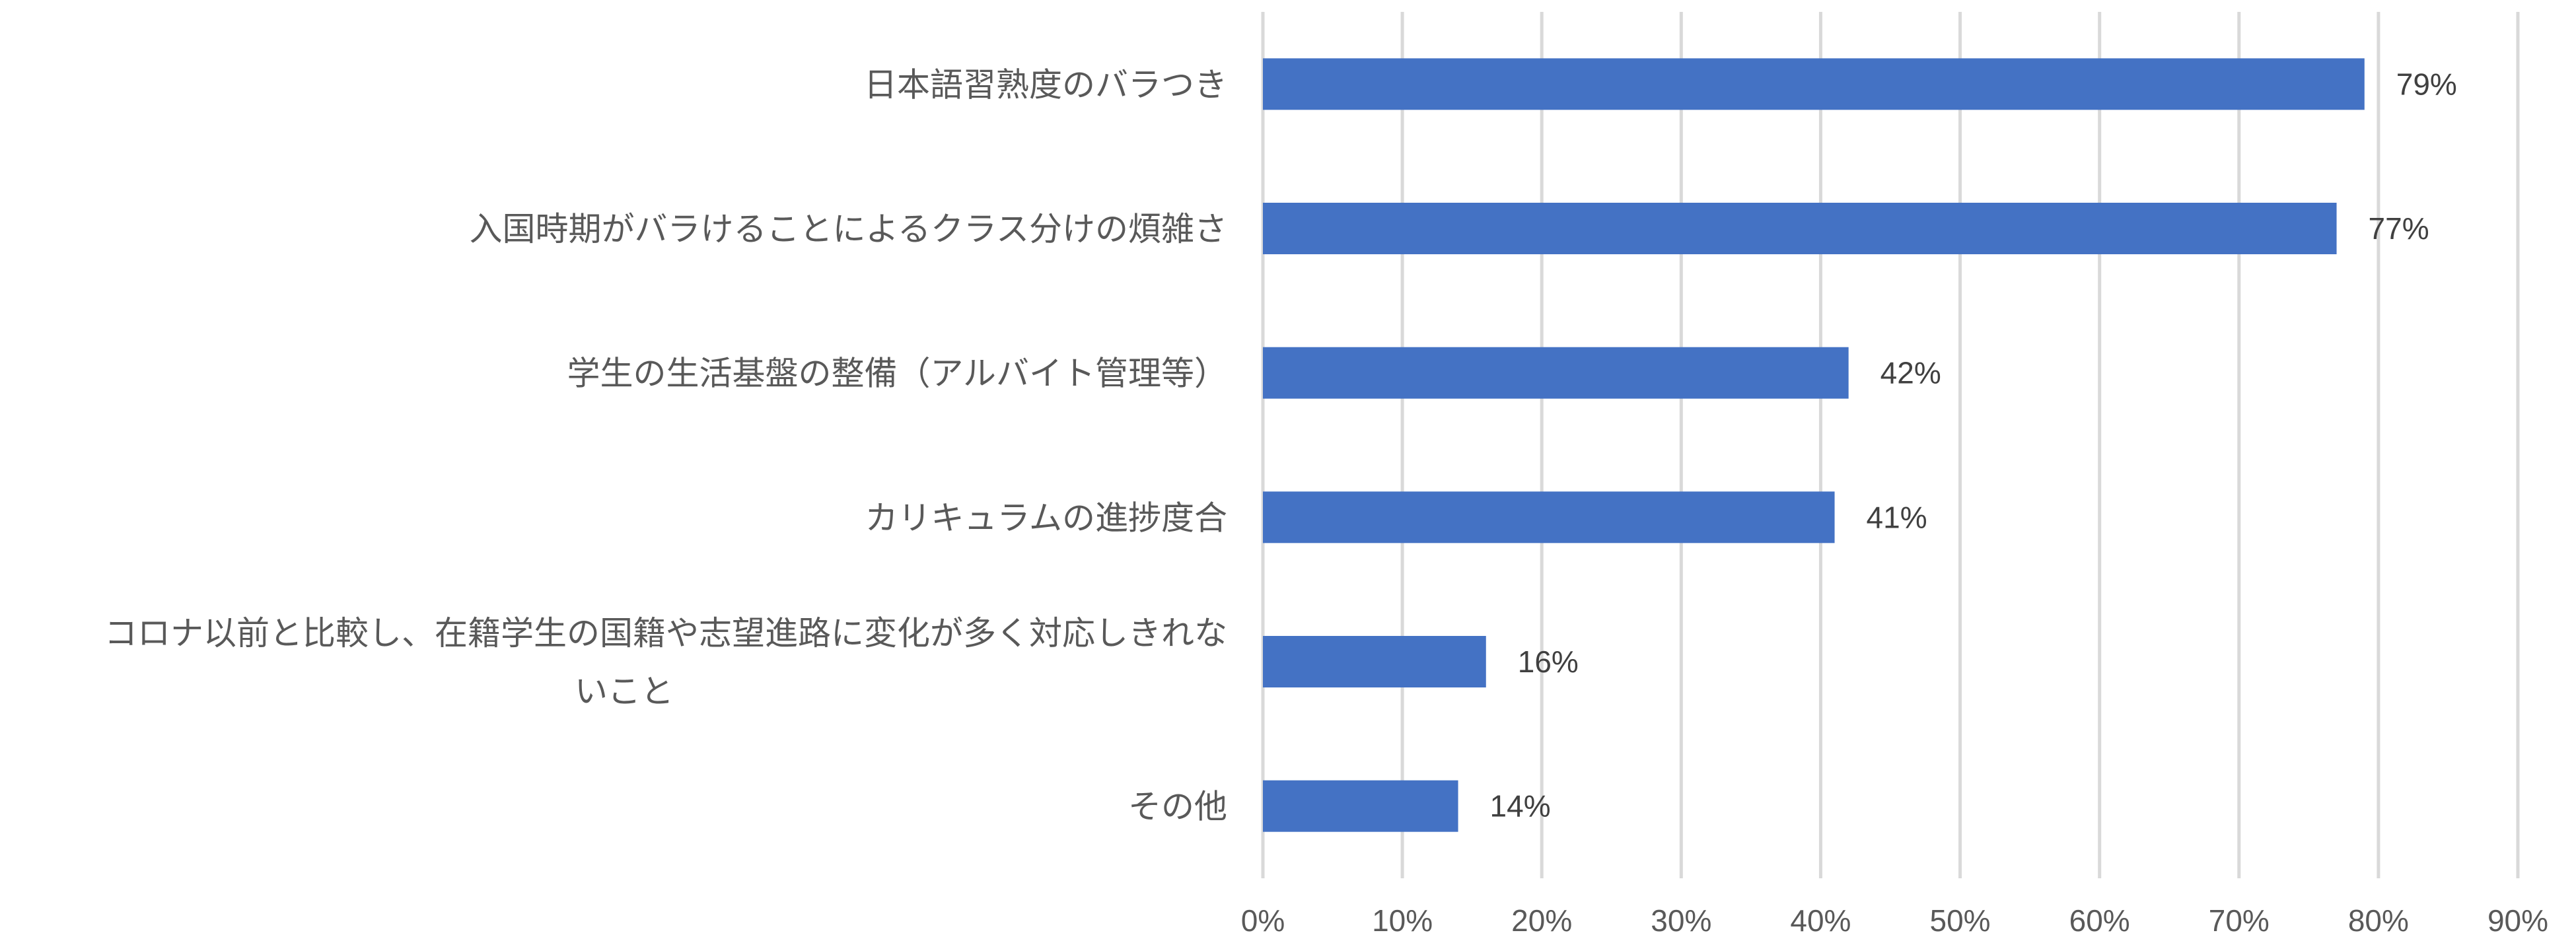  Describe the element at coordinates (1895, 920) in the screenshot. I see `x-axis-tick-labels: 0% 10% 20% 30% 40% 50% 60% 70% 80% 90%` at that location.